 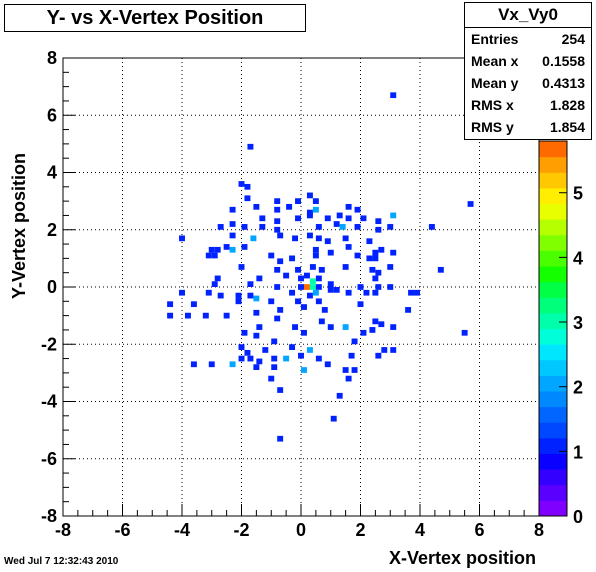 What do you see at coordinates (528, 83) in the screenshot?
I see `stats-row-mean-y: Mean y 0.4313` at bounding box center [528, 83].